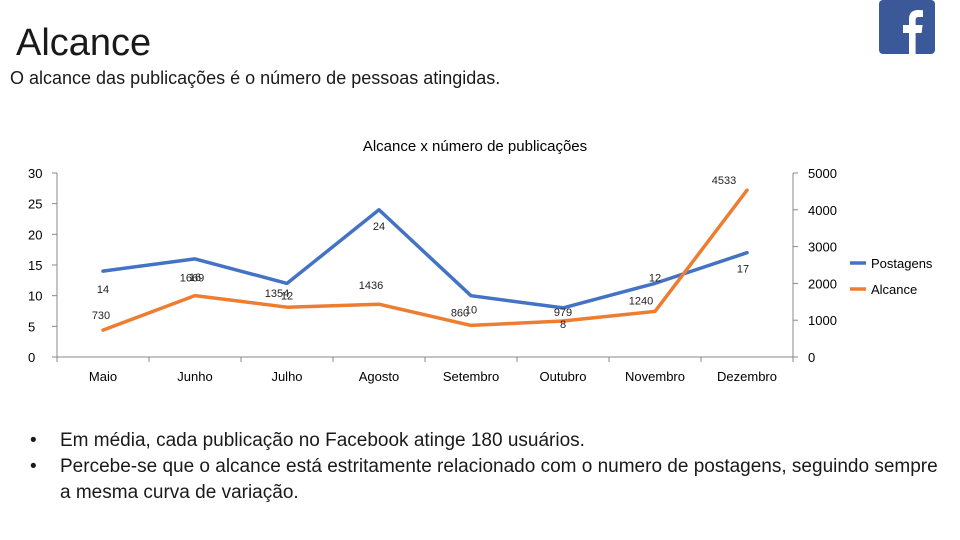 This screenshot has height=540, width=960. Describe the element at coordinates (563, 313) in the screenshot. I see `data-label-alcance: 979` at that location.